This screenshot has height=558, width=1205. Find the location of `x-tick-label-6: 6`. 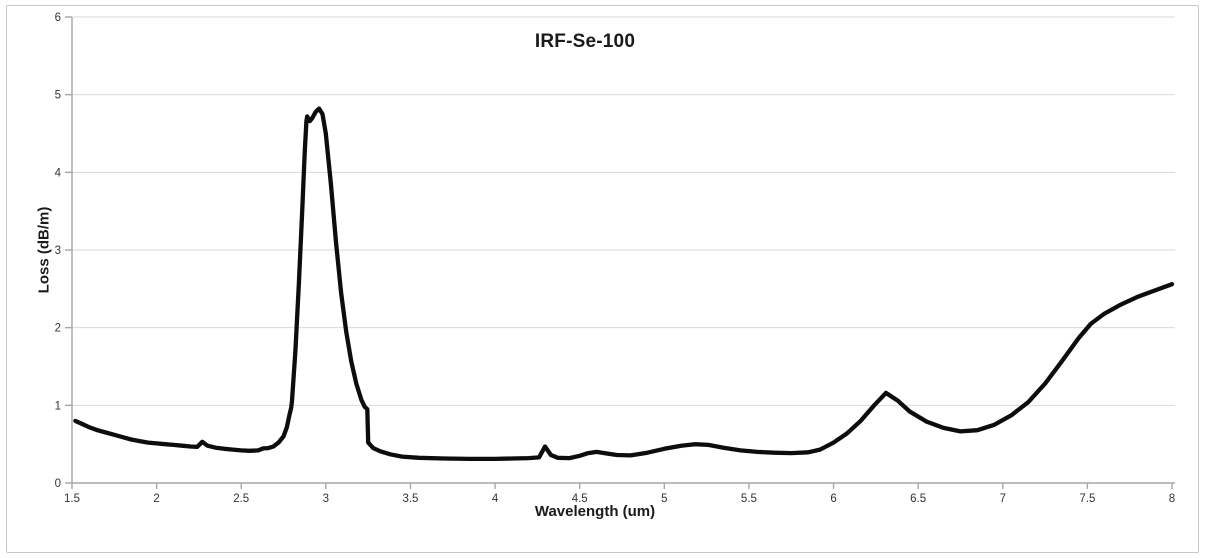

x-tick-label-6: 6 is located at coordinates (833, 499).